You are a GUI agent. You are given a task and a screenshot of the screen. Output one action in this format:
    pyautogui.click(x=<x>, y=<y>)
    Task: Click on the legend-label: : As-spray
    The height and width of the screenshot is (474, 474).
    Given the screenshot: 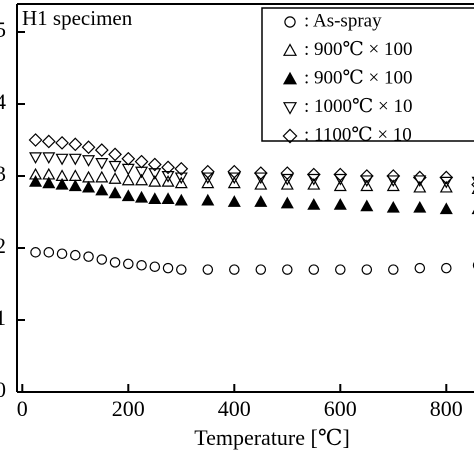 What is the action you would take?
    pyautogui.click(x=343, y=20)
    